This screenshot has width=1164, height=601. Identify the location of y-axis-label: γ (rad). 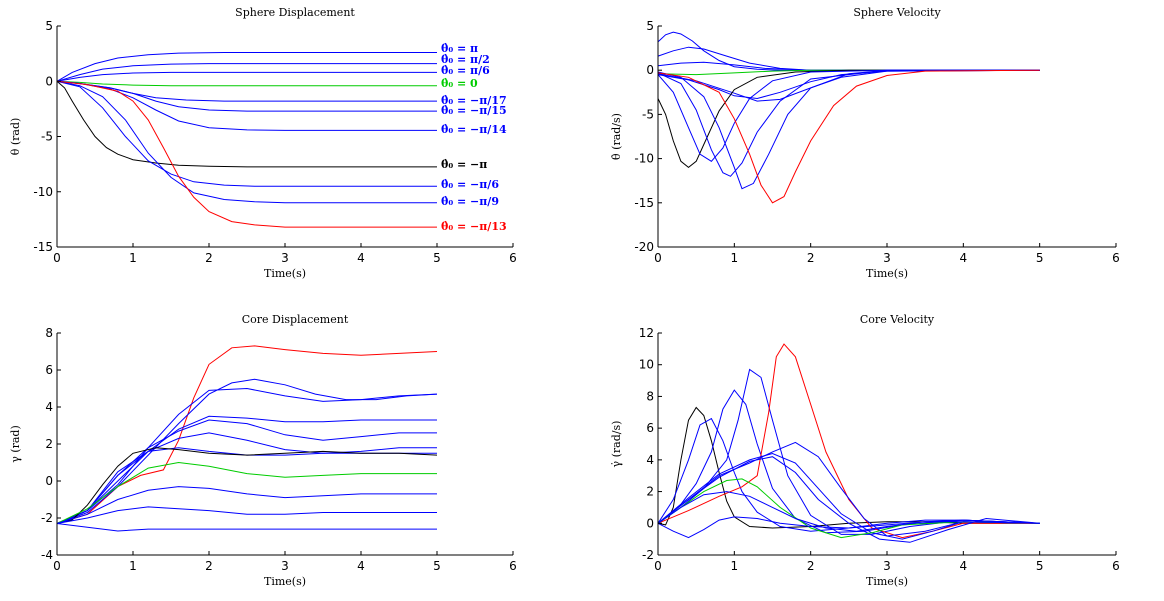
(15, 444).